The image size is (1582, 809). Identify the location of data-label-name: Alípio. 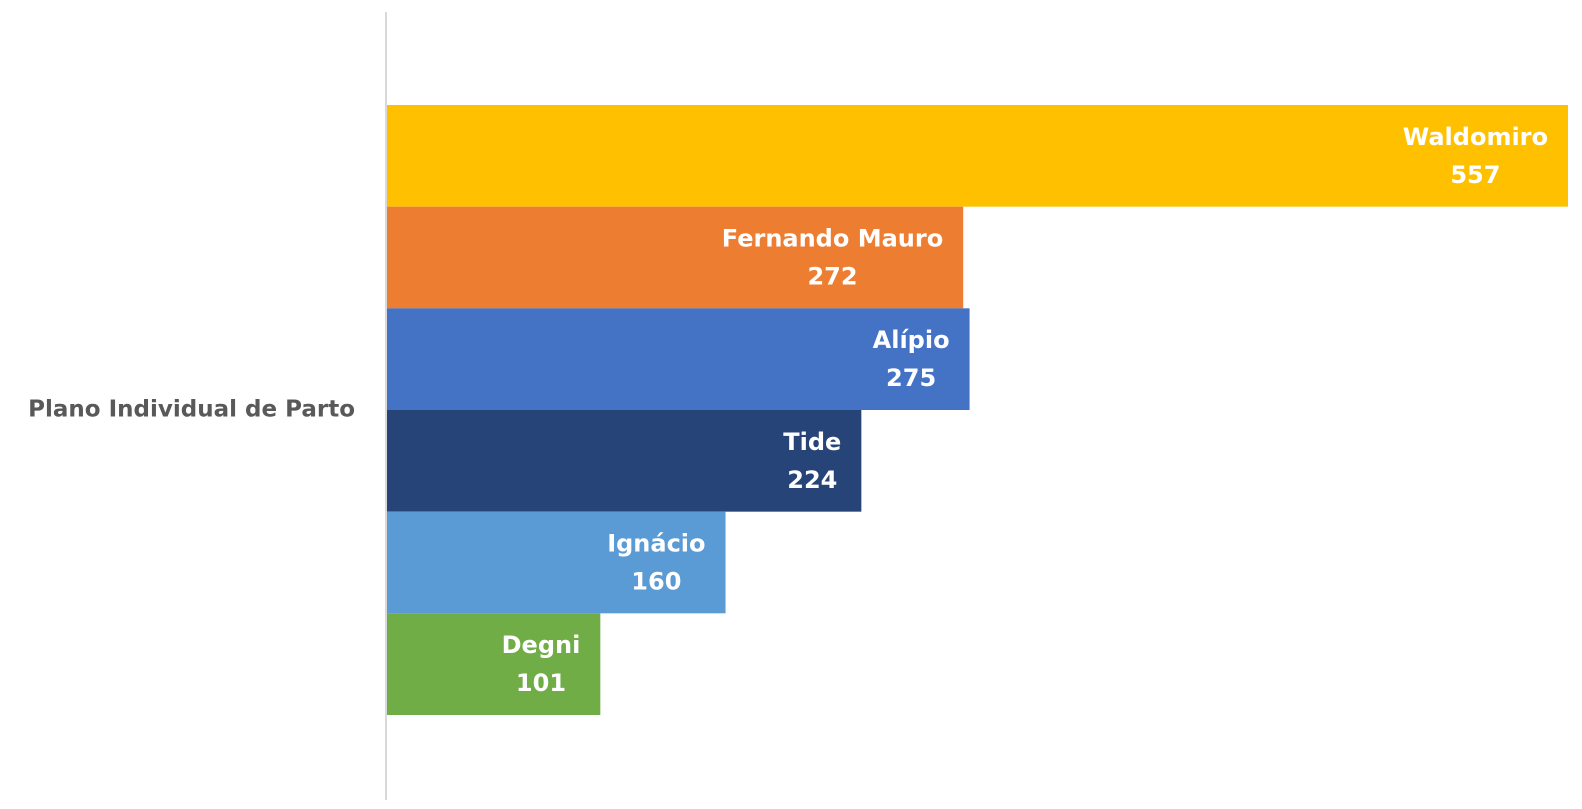
(911, 340).